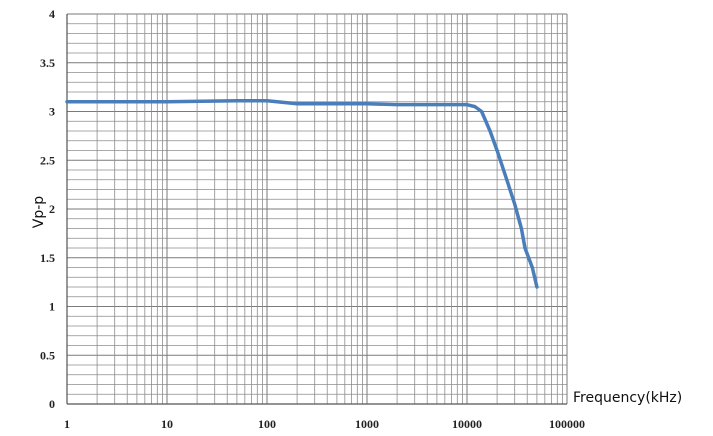 The height and width of the screenshot is (436, 713). I want to click on y-tick-label: 3.5, so click(47, 63).